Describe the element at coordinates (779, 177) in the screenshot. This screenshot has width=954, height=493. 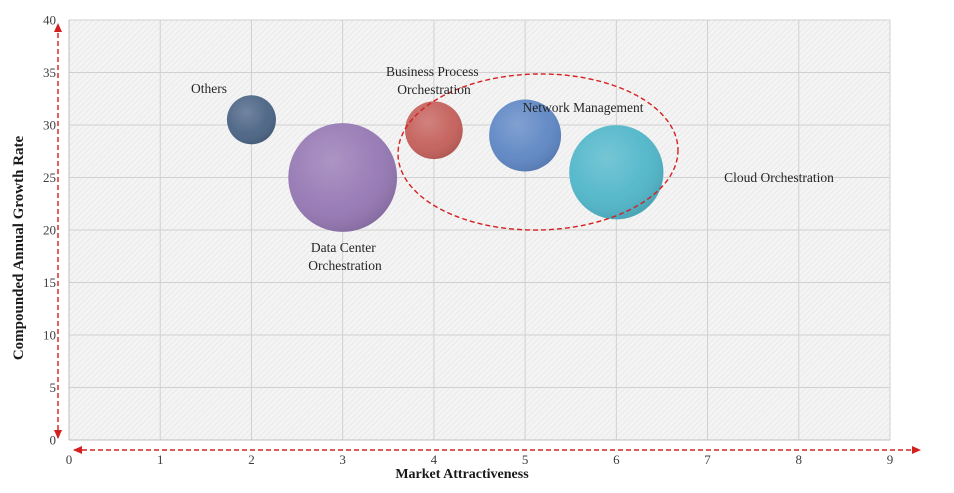
I see `label-cloud-orchestration: Cloud Orchestration` at that location.